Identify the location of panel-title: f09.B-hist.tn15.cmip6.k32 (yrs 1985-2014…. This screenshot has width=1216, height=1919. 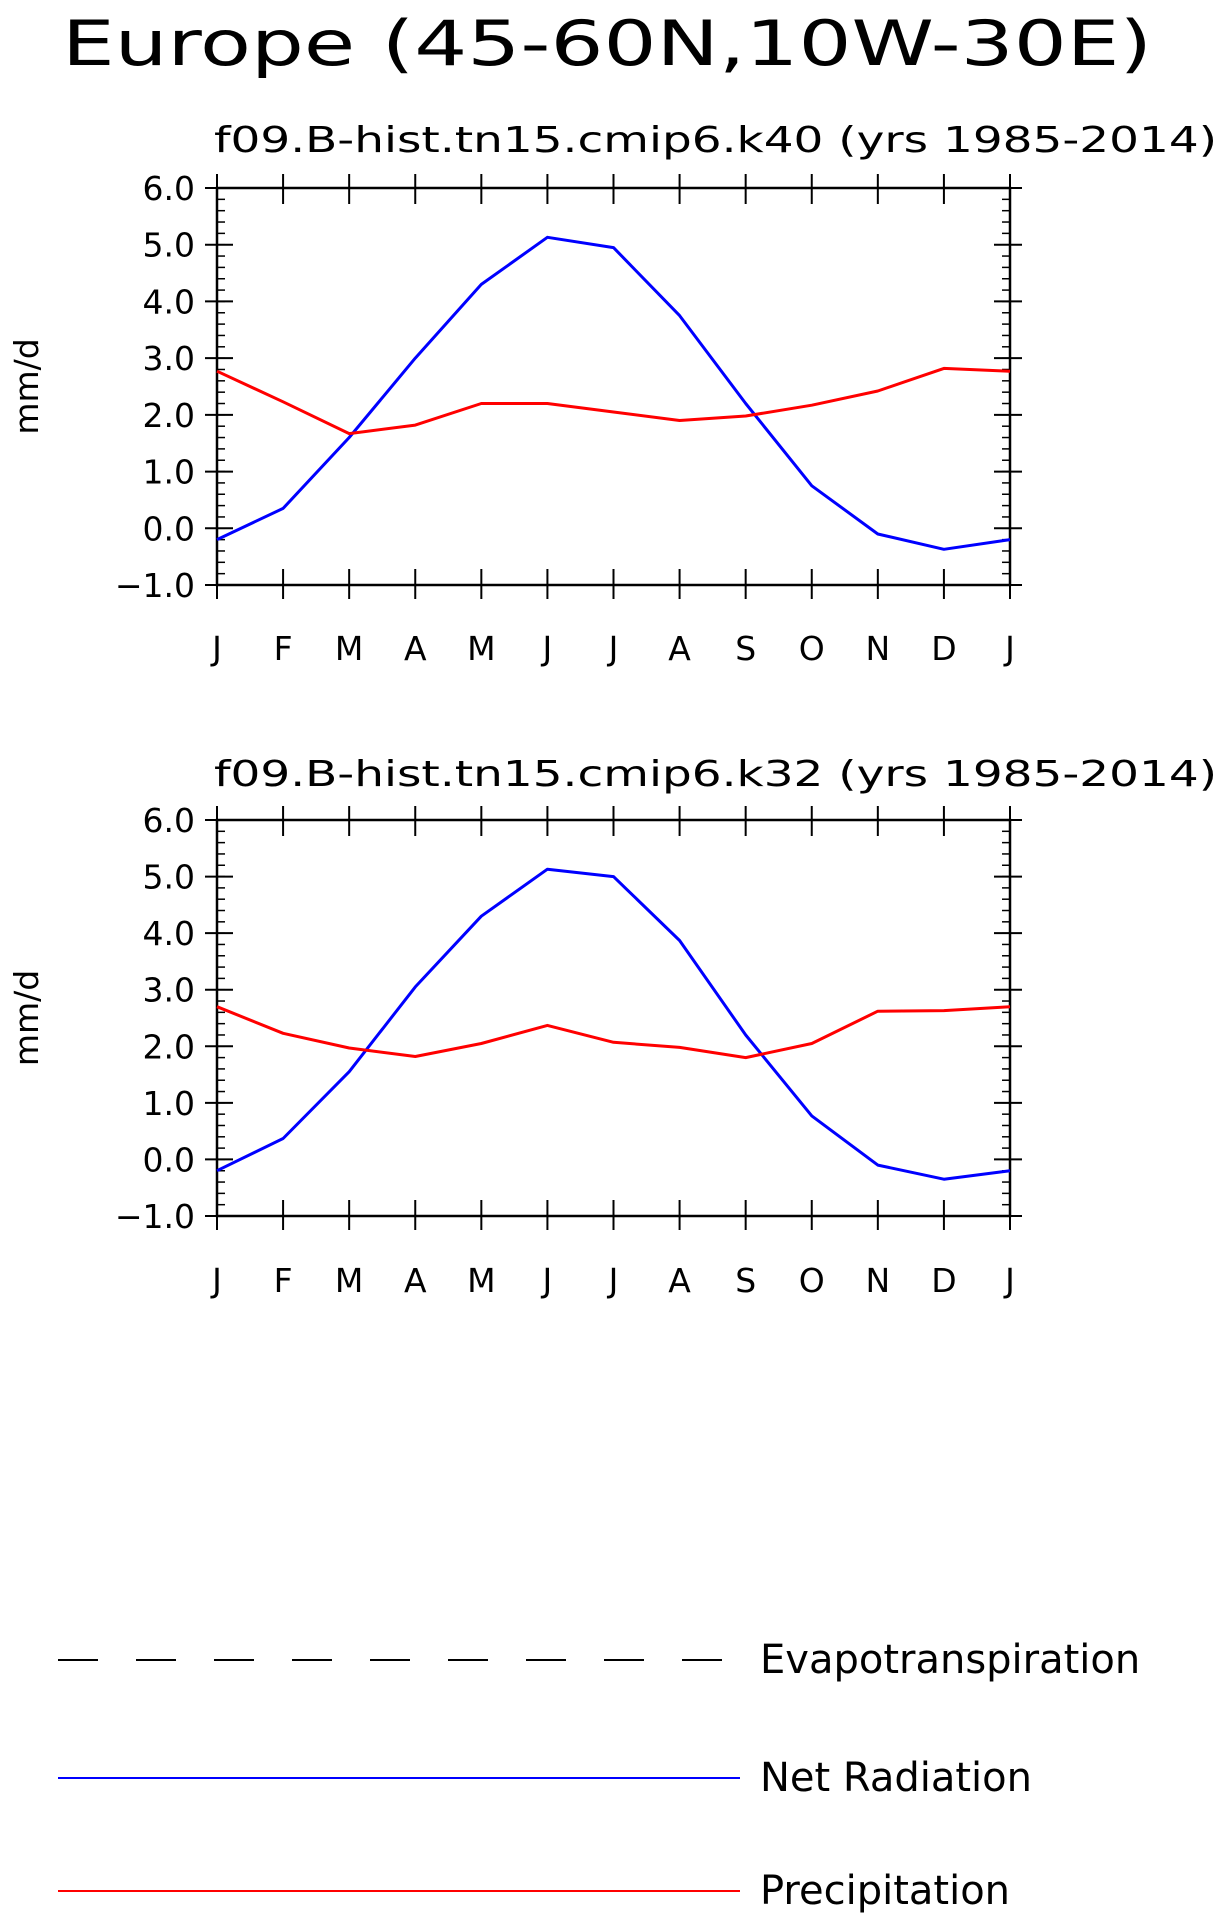
(715, 774).